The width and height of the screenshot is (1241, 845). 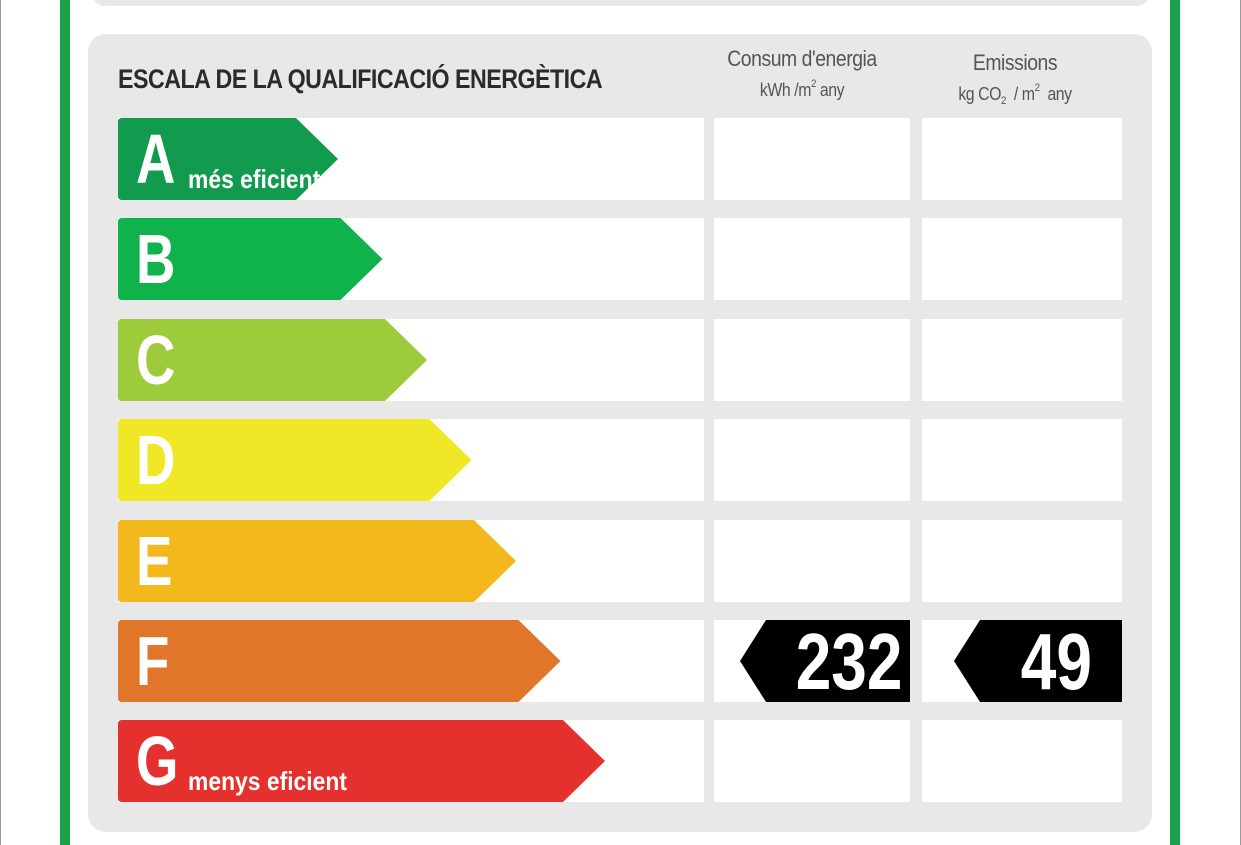 What do you see at coordinates (153, 661) in the screenshot?
I see `rating-letter: F` at bounding box center [153, 661].